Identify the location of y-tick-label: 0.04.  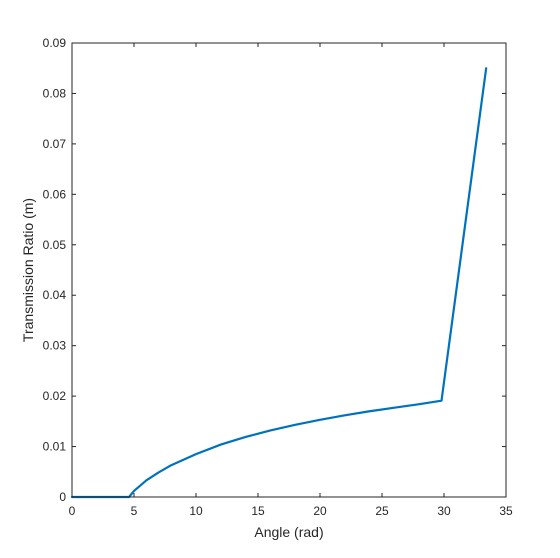
(55, 295).